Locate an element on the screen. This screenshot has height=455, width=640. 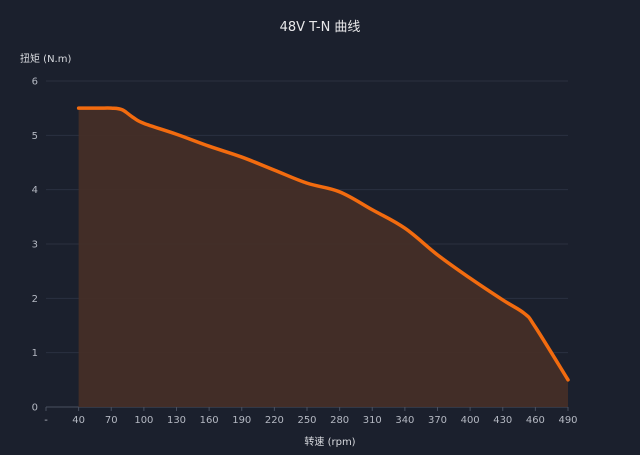
y-tick-label: 3 is located at coordinates (35, 245).